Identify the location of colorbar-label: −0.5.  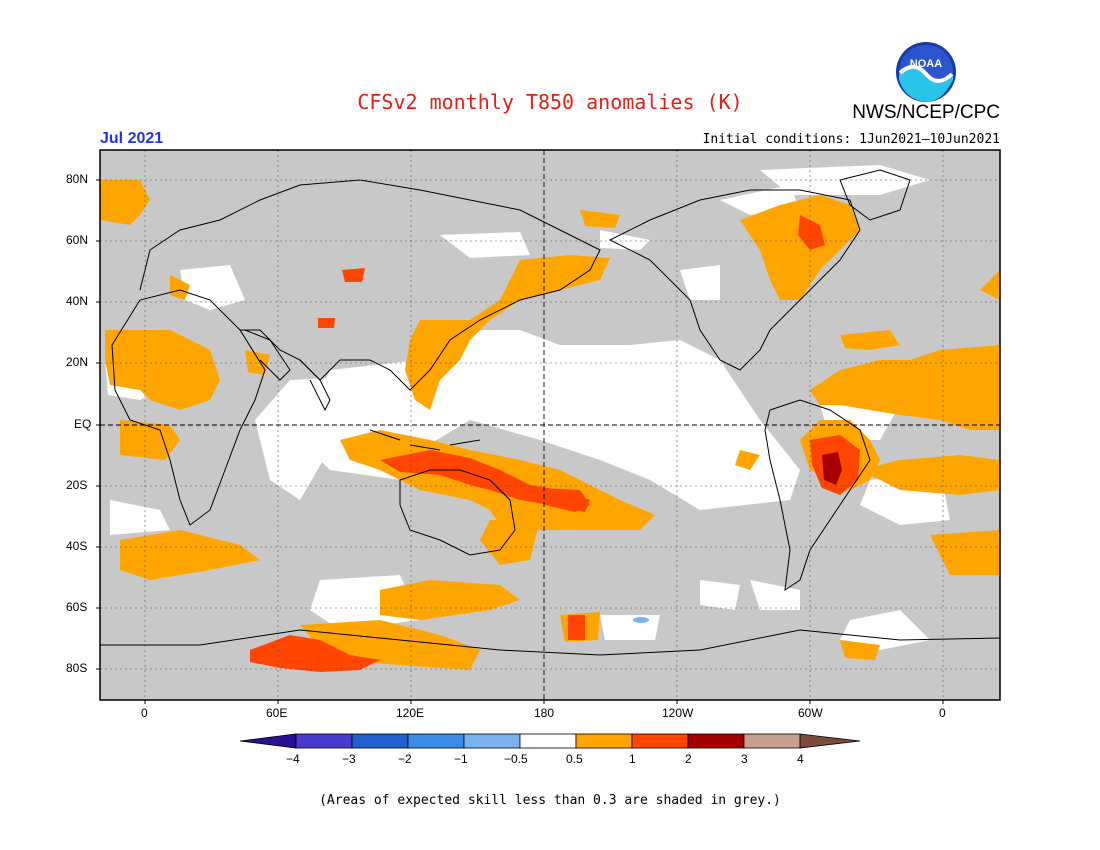
(516, 759).